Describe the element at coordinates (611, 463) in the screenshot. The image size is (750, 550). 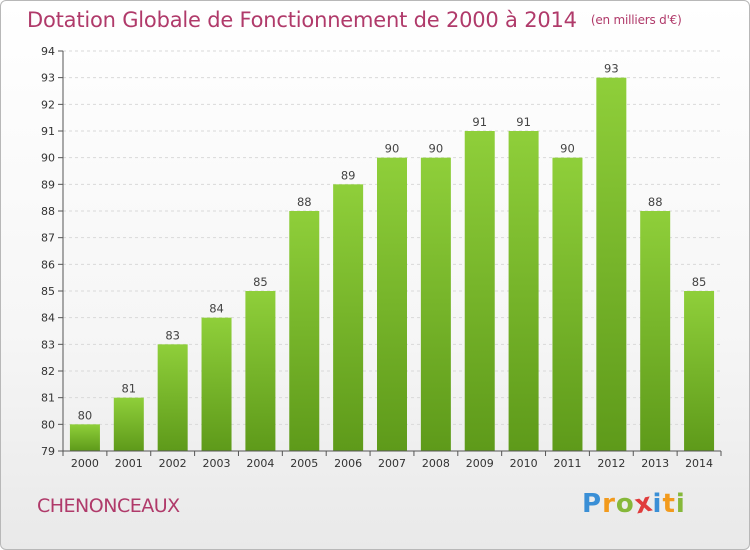
I see `x-tick-label-2012: 2012` at that location.